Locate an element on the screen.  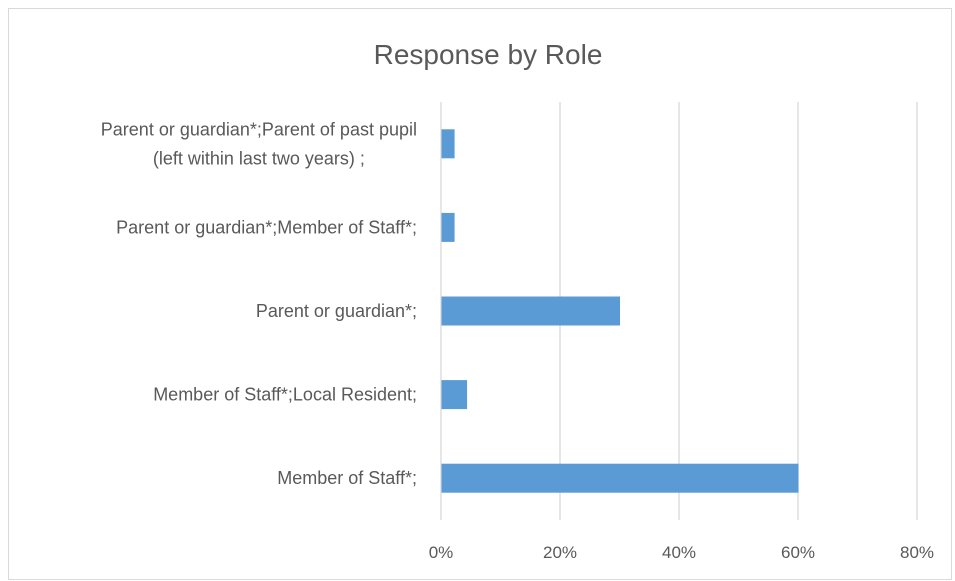
x-tick-labels: 0% 20% 40% 60% 80% is located at coordinates (681, 552).